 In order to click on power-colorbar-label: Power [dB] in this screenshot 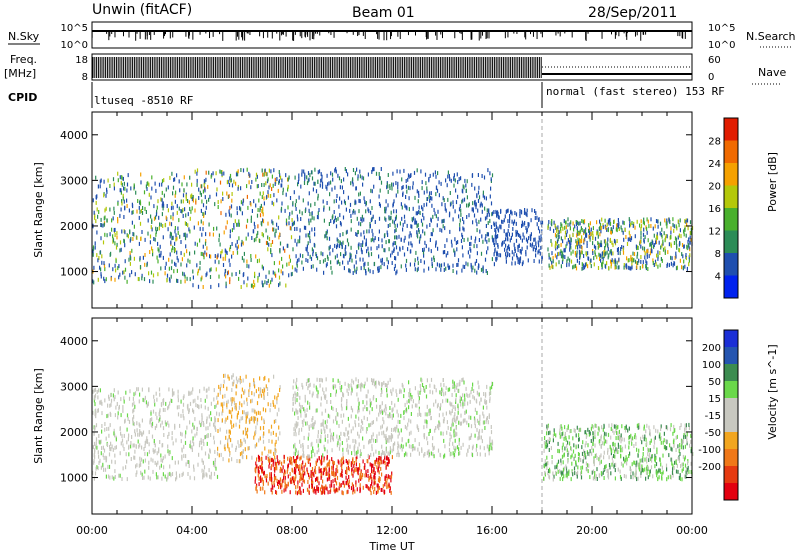, I will do `click(772, 182)`.